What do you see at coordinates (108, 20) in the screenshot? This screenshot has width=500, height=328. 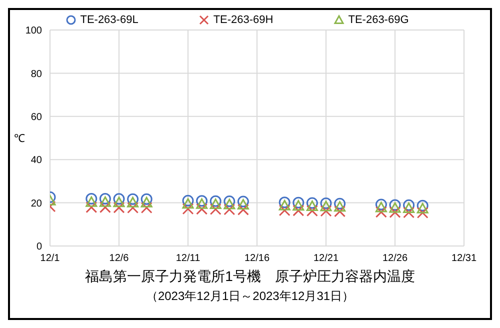 I see `legend-label: TE-263-69L` at bounding box center [108, 20].